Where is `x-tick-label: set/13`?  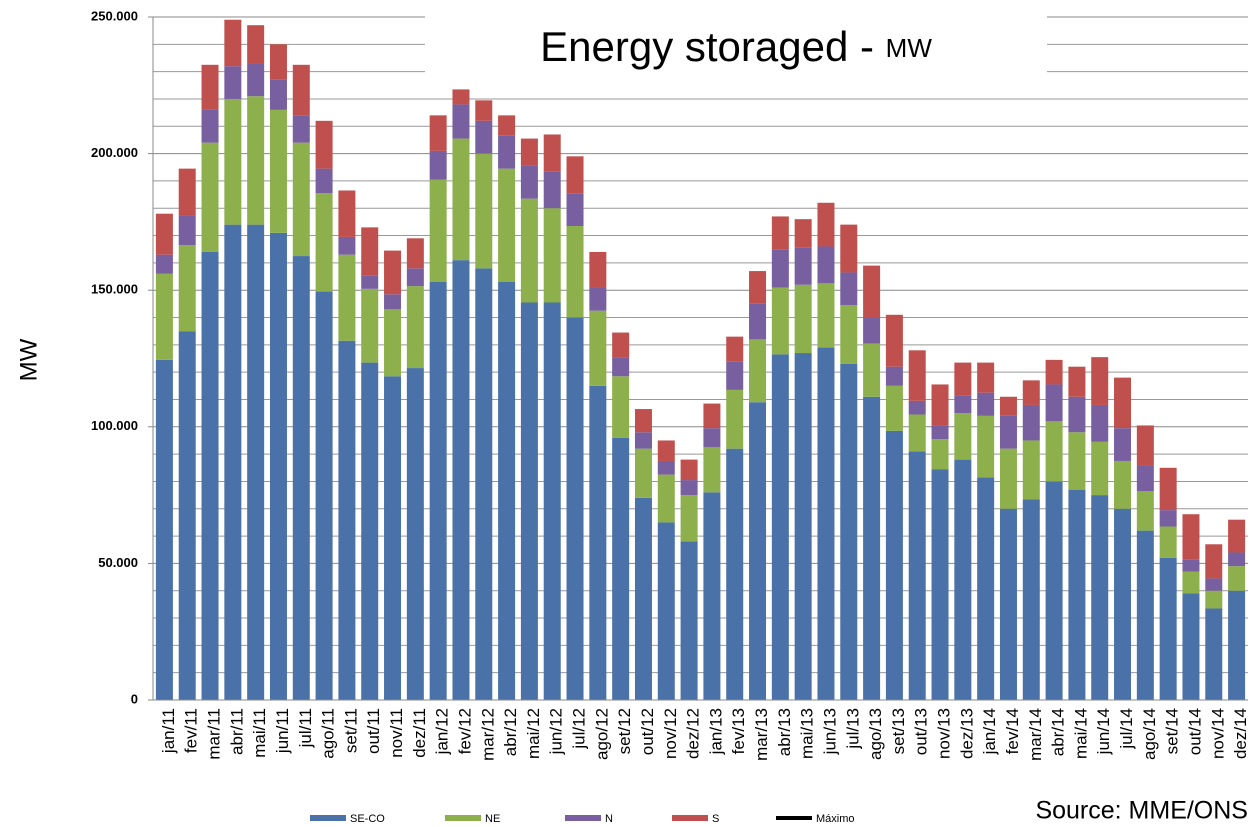
x-tick-label: set/13 is located at coordinates (898, 731).